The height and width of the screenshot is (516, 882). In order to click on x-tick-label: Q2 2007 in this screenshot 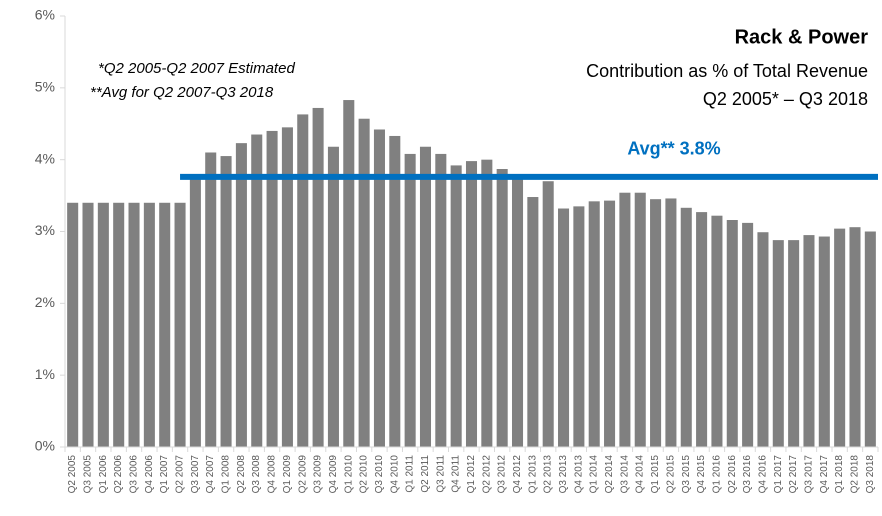, I will do `click(180, 474)`.